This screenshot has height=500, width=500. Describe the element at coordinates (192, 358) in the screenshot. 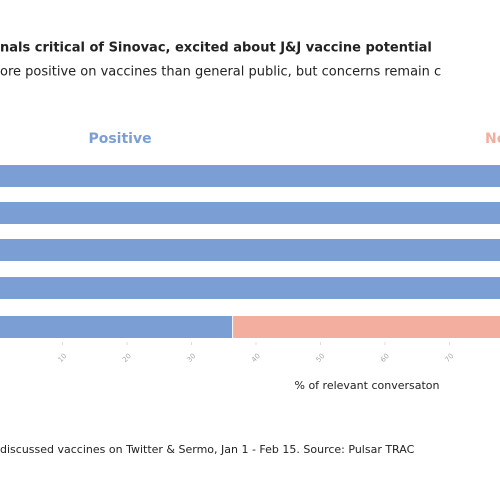

I see `x-tick-label: 30` at that location.